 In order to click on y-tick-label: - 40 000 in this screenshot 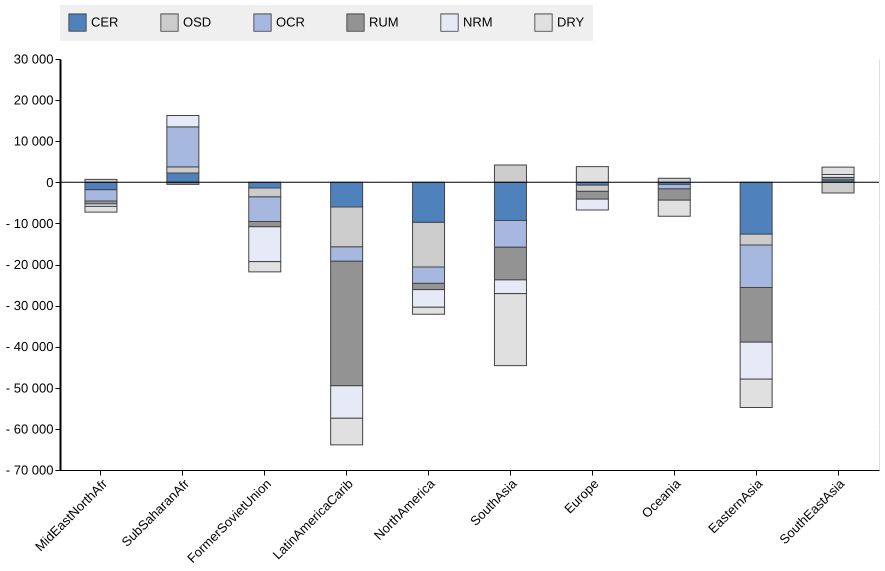, I will do `click(30, 346)`.